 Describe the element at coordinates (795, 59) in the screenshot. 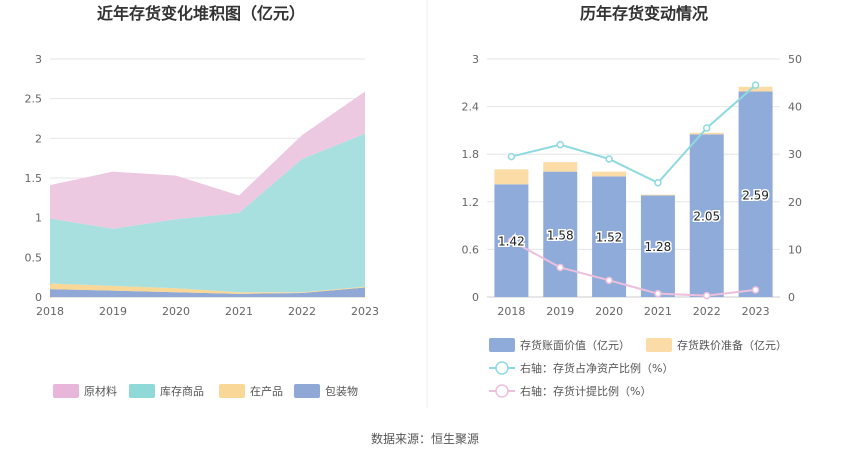

I see `right-y2-tick-label: 50` at that location.